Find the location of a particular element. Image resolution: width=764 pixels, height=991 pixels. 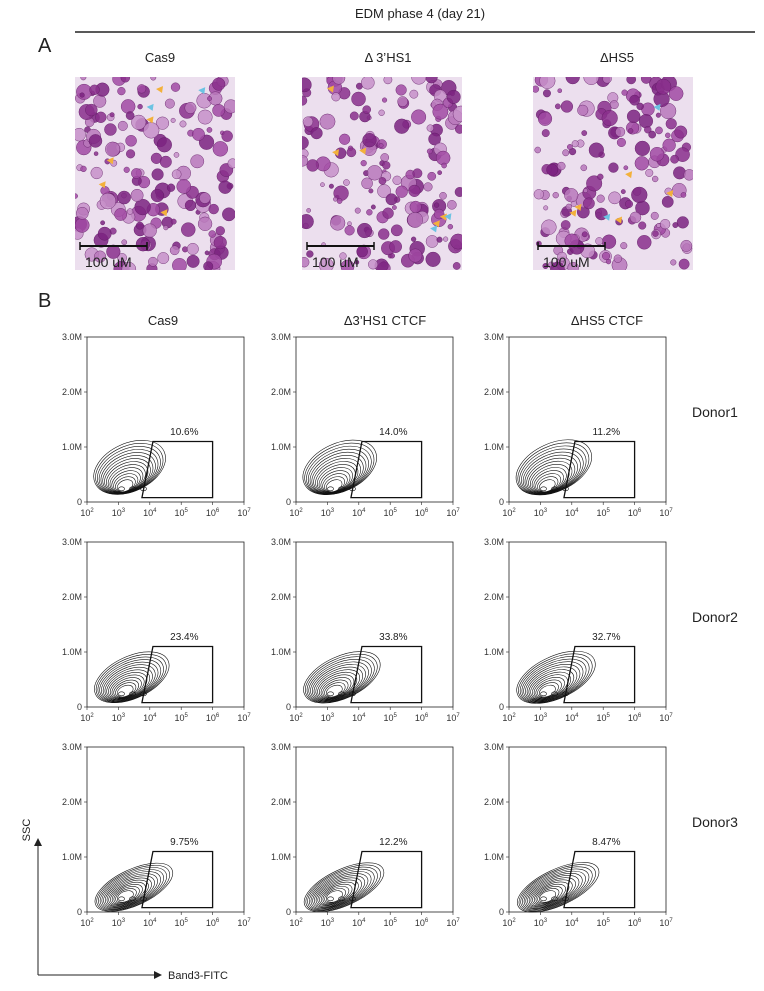

tick-exp: 6 is located at coordinates (640, 511).